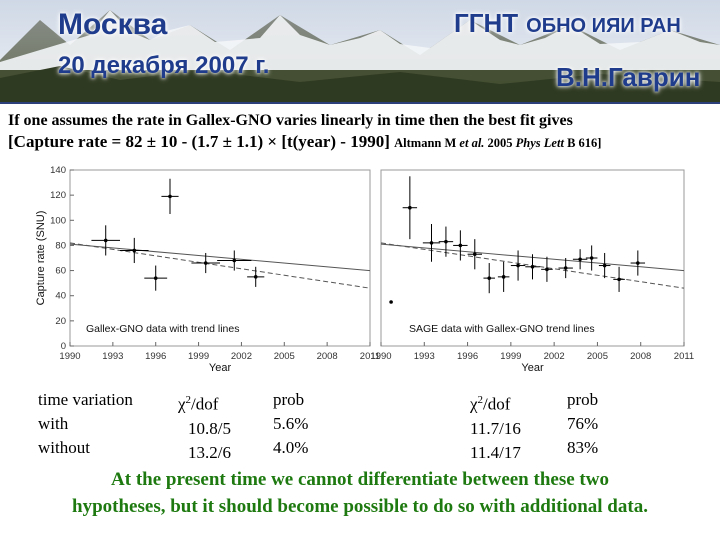  I want to click on chart-title: SAGE data with Gallex-GNO trend lines, so click(502, 329).